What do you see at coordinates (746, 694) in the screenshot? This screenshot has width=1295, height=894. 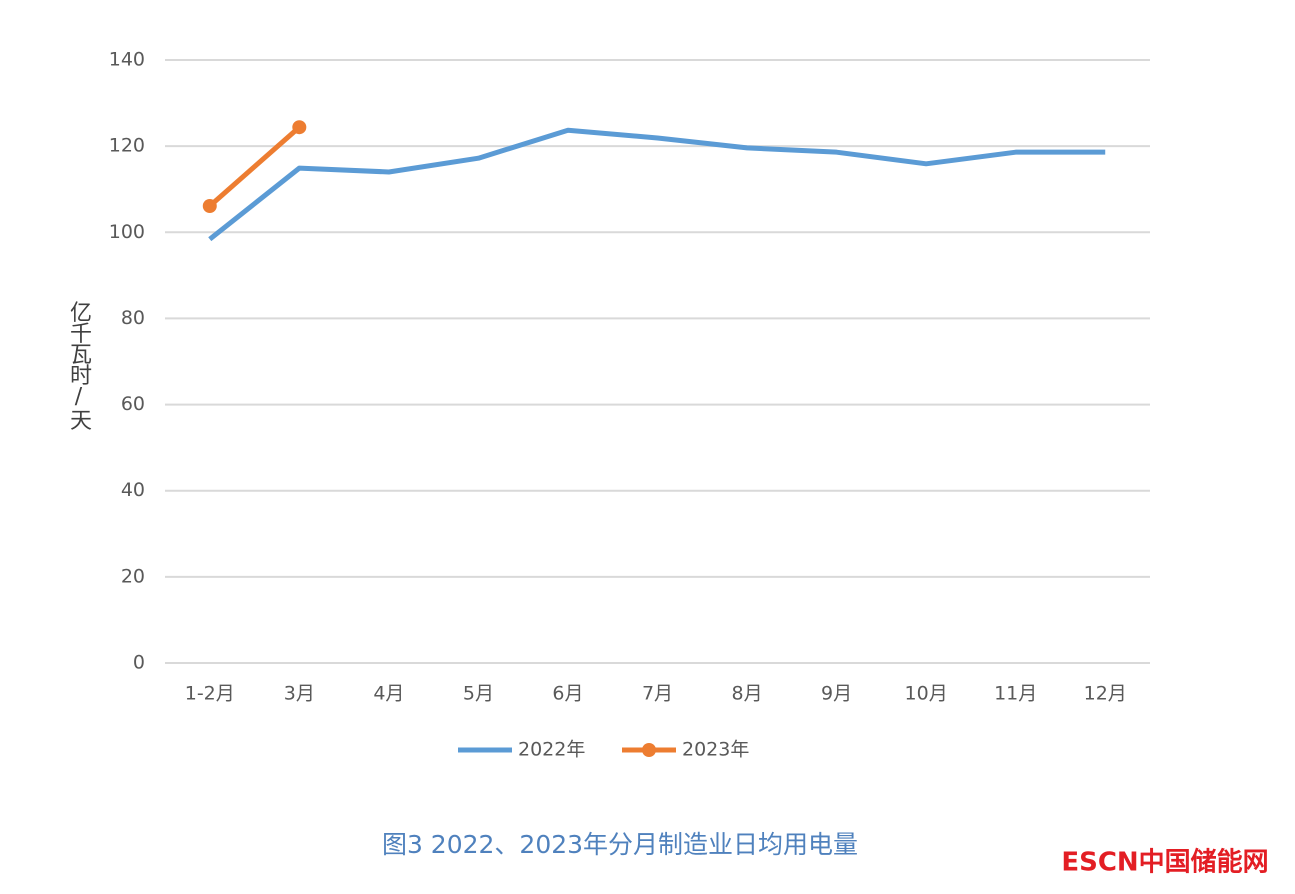 I see `x-tick-label: 8月` at bounding box center [746, 694].